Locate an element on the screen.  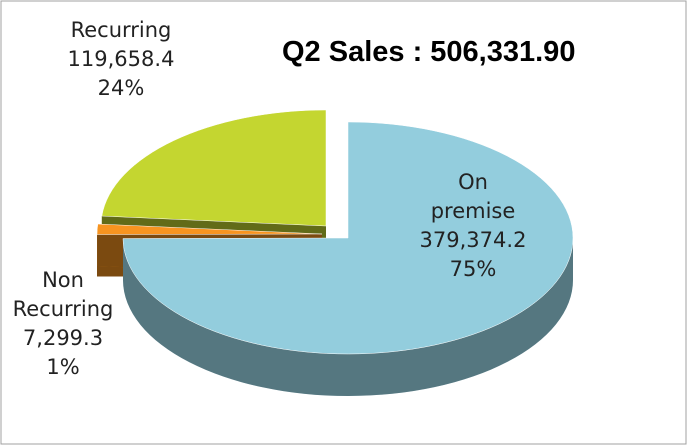
chart-title: Q2 Sales : 506,331.90 is located at coordinates (429, 52).